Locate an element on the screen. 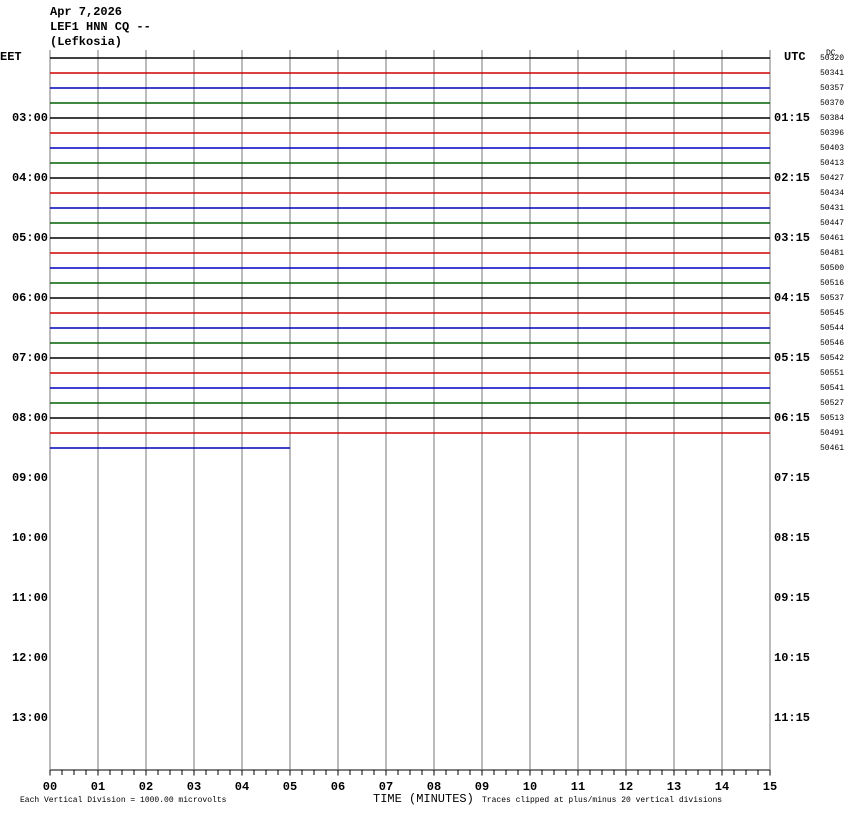  dc-offset: 50431 is located at coordinates (832, 208).